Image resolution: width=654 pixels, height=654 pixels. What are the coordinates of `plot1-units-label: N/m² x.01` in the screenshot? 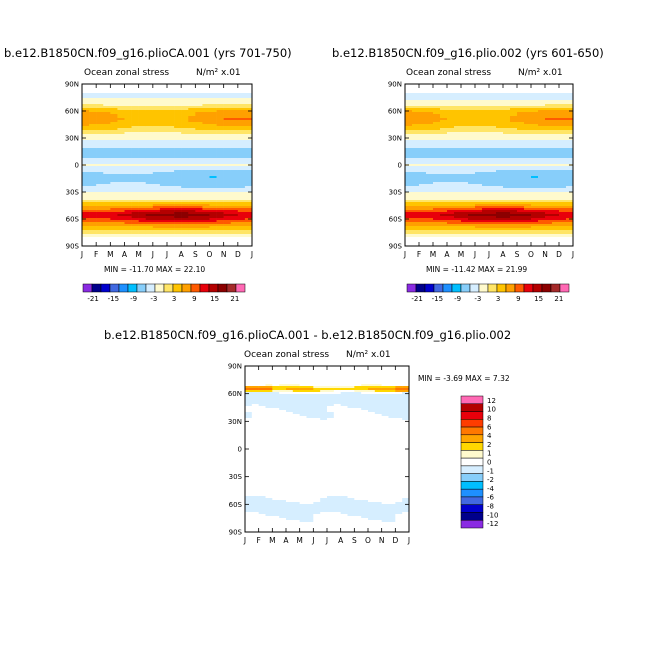 It's located at (218, 73).